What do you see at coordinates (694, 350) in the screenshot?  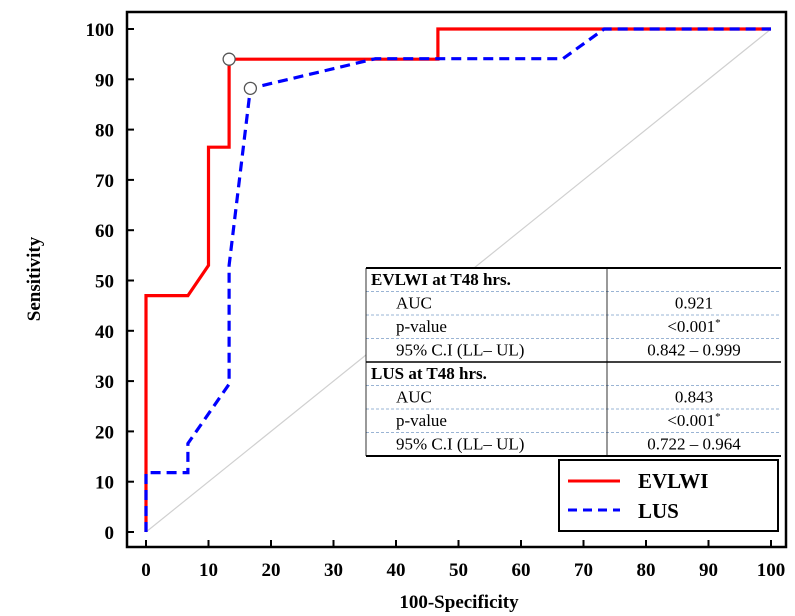 I see `table-row-value: 0.842 – 0.999` at bounding box center [694, 350].